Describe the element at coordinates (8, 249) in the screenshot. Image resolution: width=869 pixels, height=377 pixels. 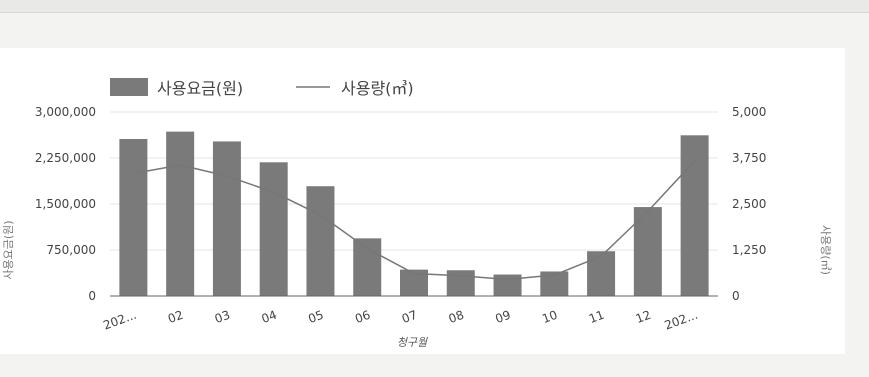
I see `y-axis-title-left: 사용요금(원)` at that location.